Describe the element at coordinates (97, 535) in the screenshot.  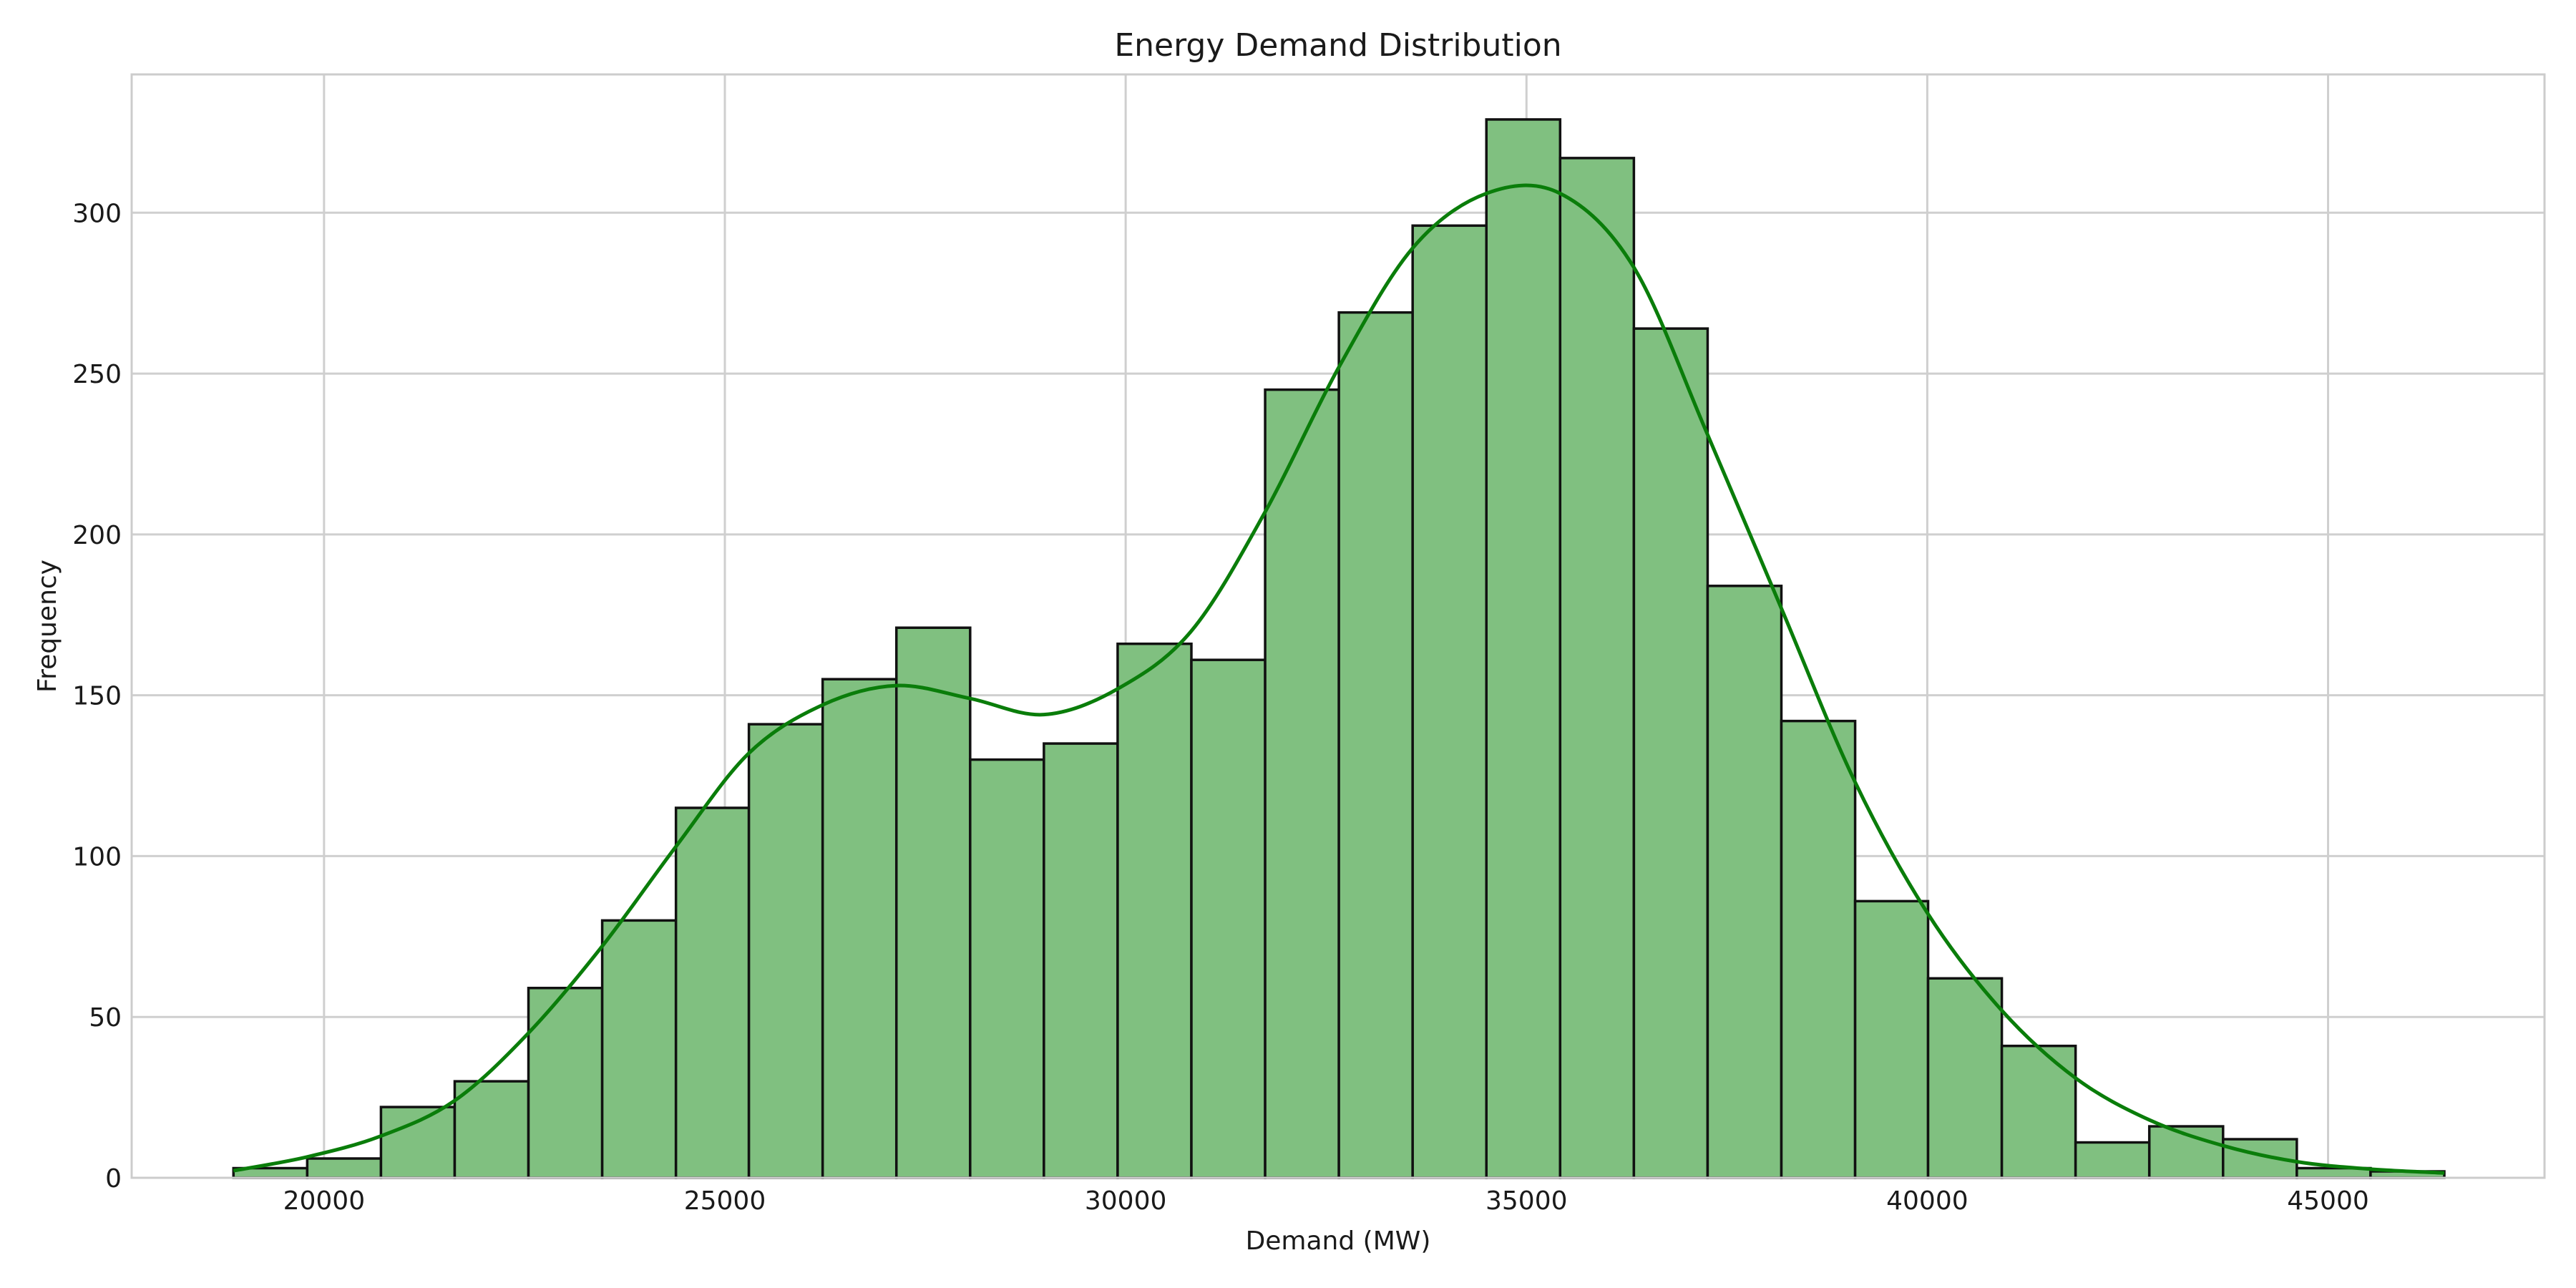
I see `y-tick-label: 200` at that location.